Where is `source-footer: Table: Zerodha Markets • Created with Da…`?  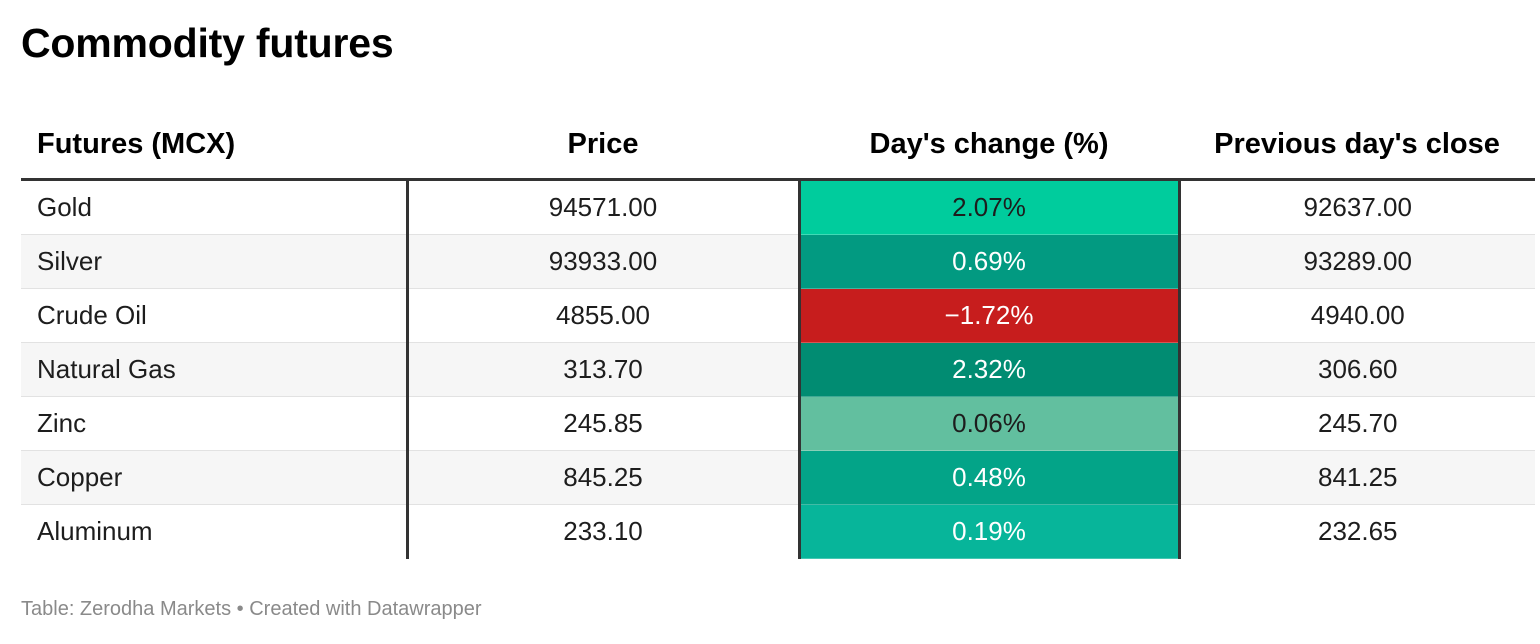
source-footer: Table: Zerodha Markets • Created with Da… is located at coordinates (251, 609).